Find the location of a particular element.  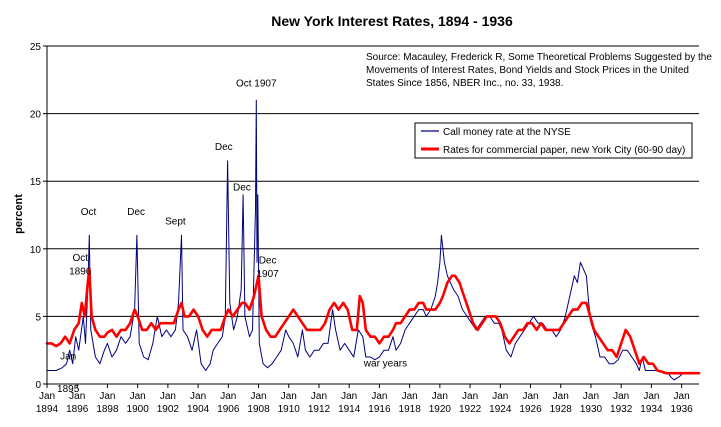

legend-box is located at coordinates (553, 140).